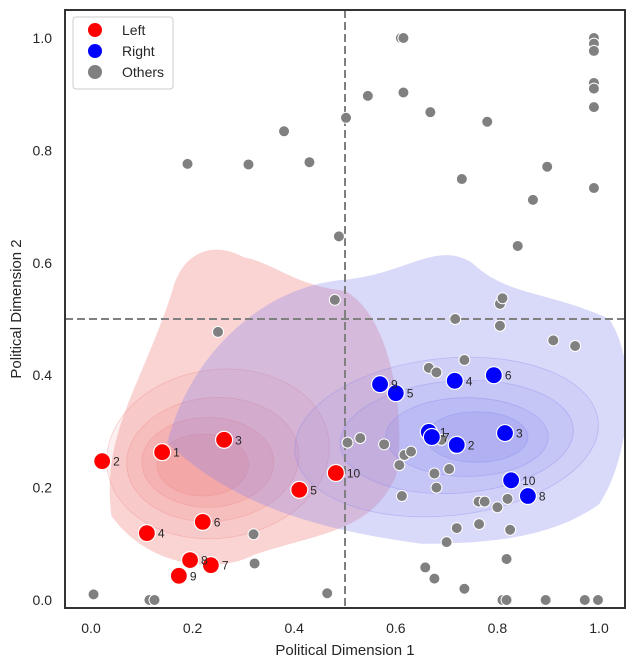  Describe the element at coordinates (143, 72) in the screenshot. I see `legend-label-others: Others` at that location.